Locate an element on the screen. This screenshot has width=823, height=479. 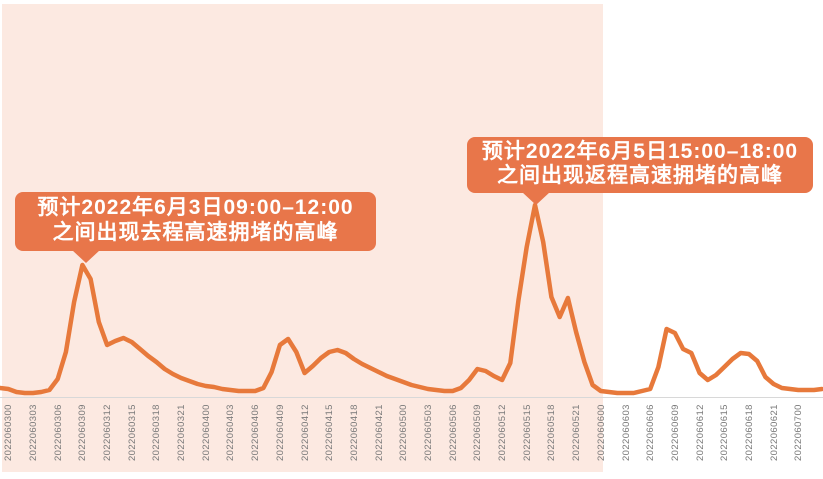
x-tick-label: 2022060506 is located at coordinates (453, 432).